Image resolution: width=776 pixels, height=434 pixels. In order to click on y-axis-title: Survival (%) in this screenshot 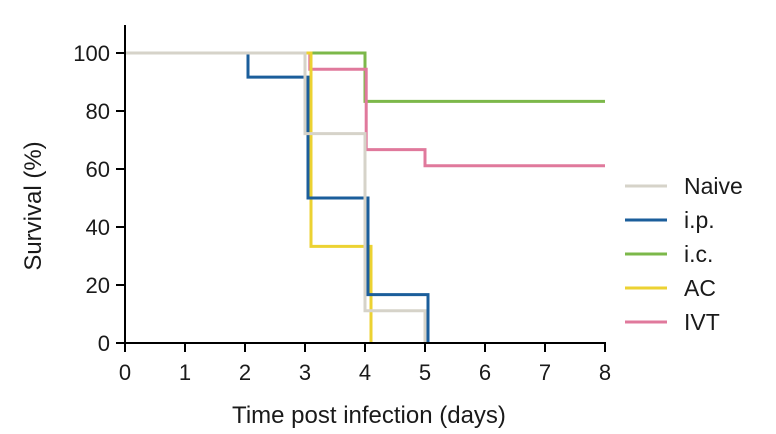, I will do `click(33, 205)`.